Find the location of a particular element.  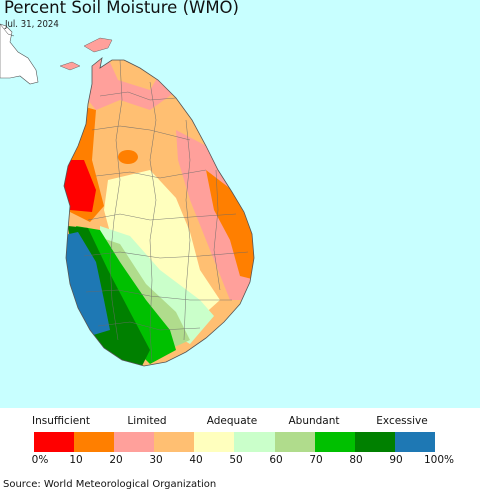

legend-tick: 100% is located at coordinates (439, 460).